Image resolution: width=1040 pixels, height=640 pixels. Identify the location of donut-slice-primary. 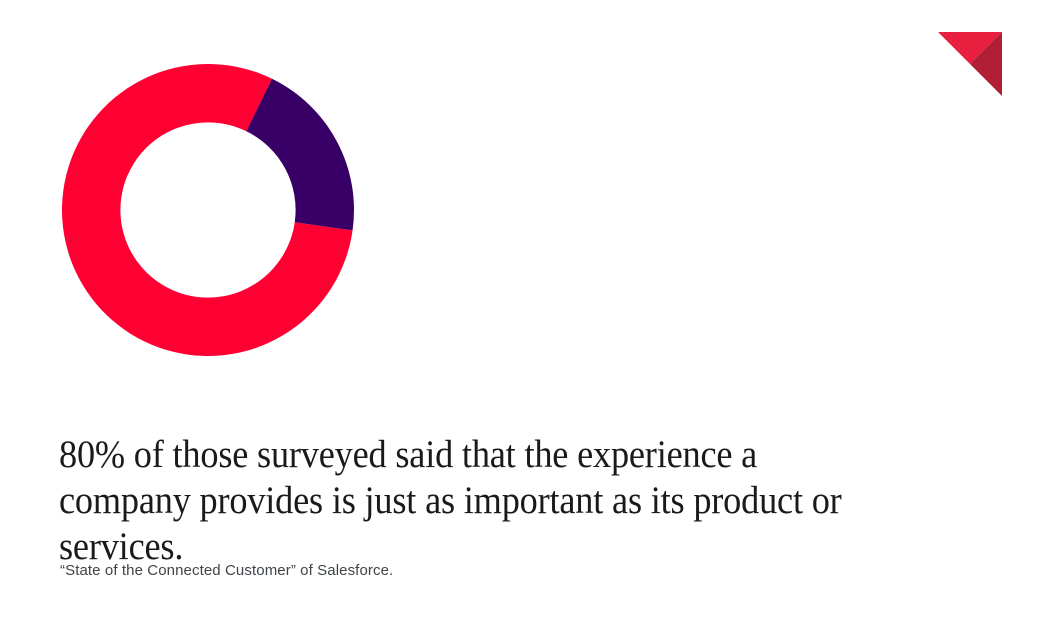
(207, 209).